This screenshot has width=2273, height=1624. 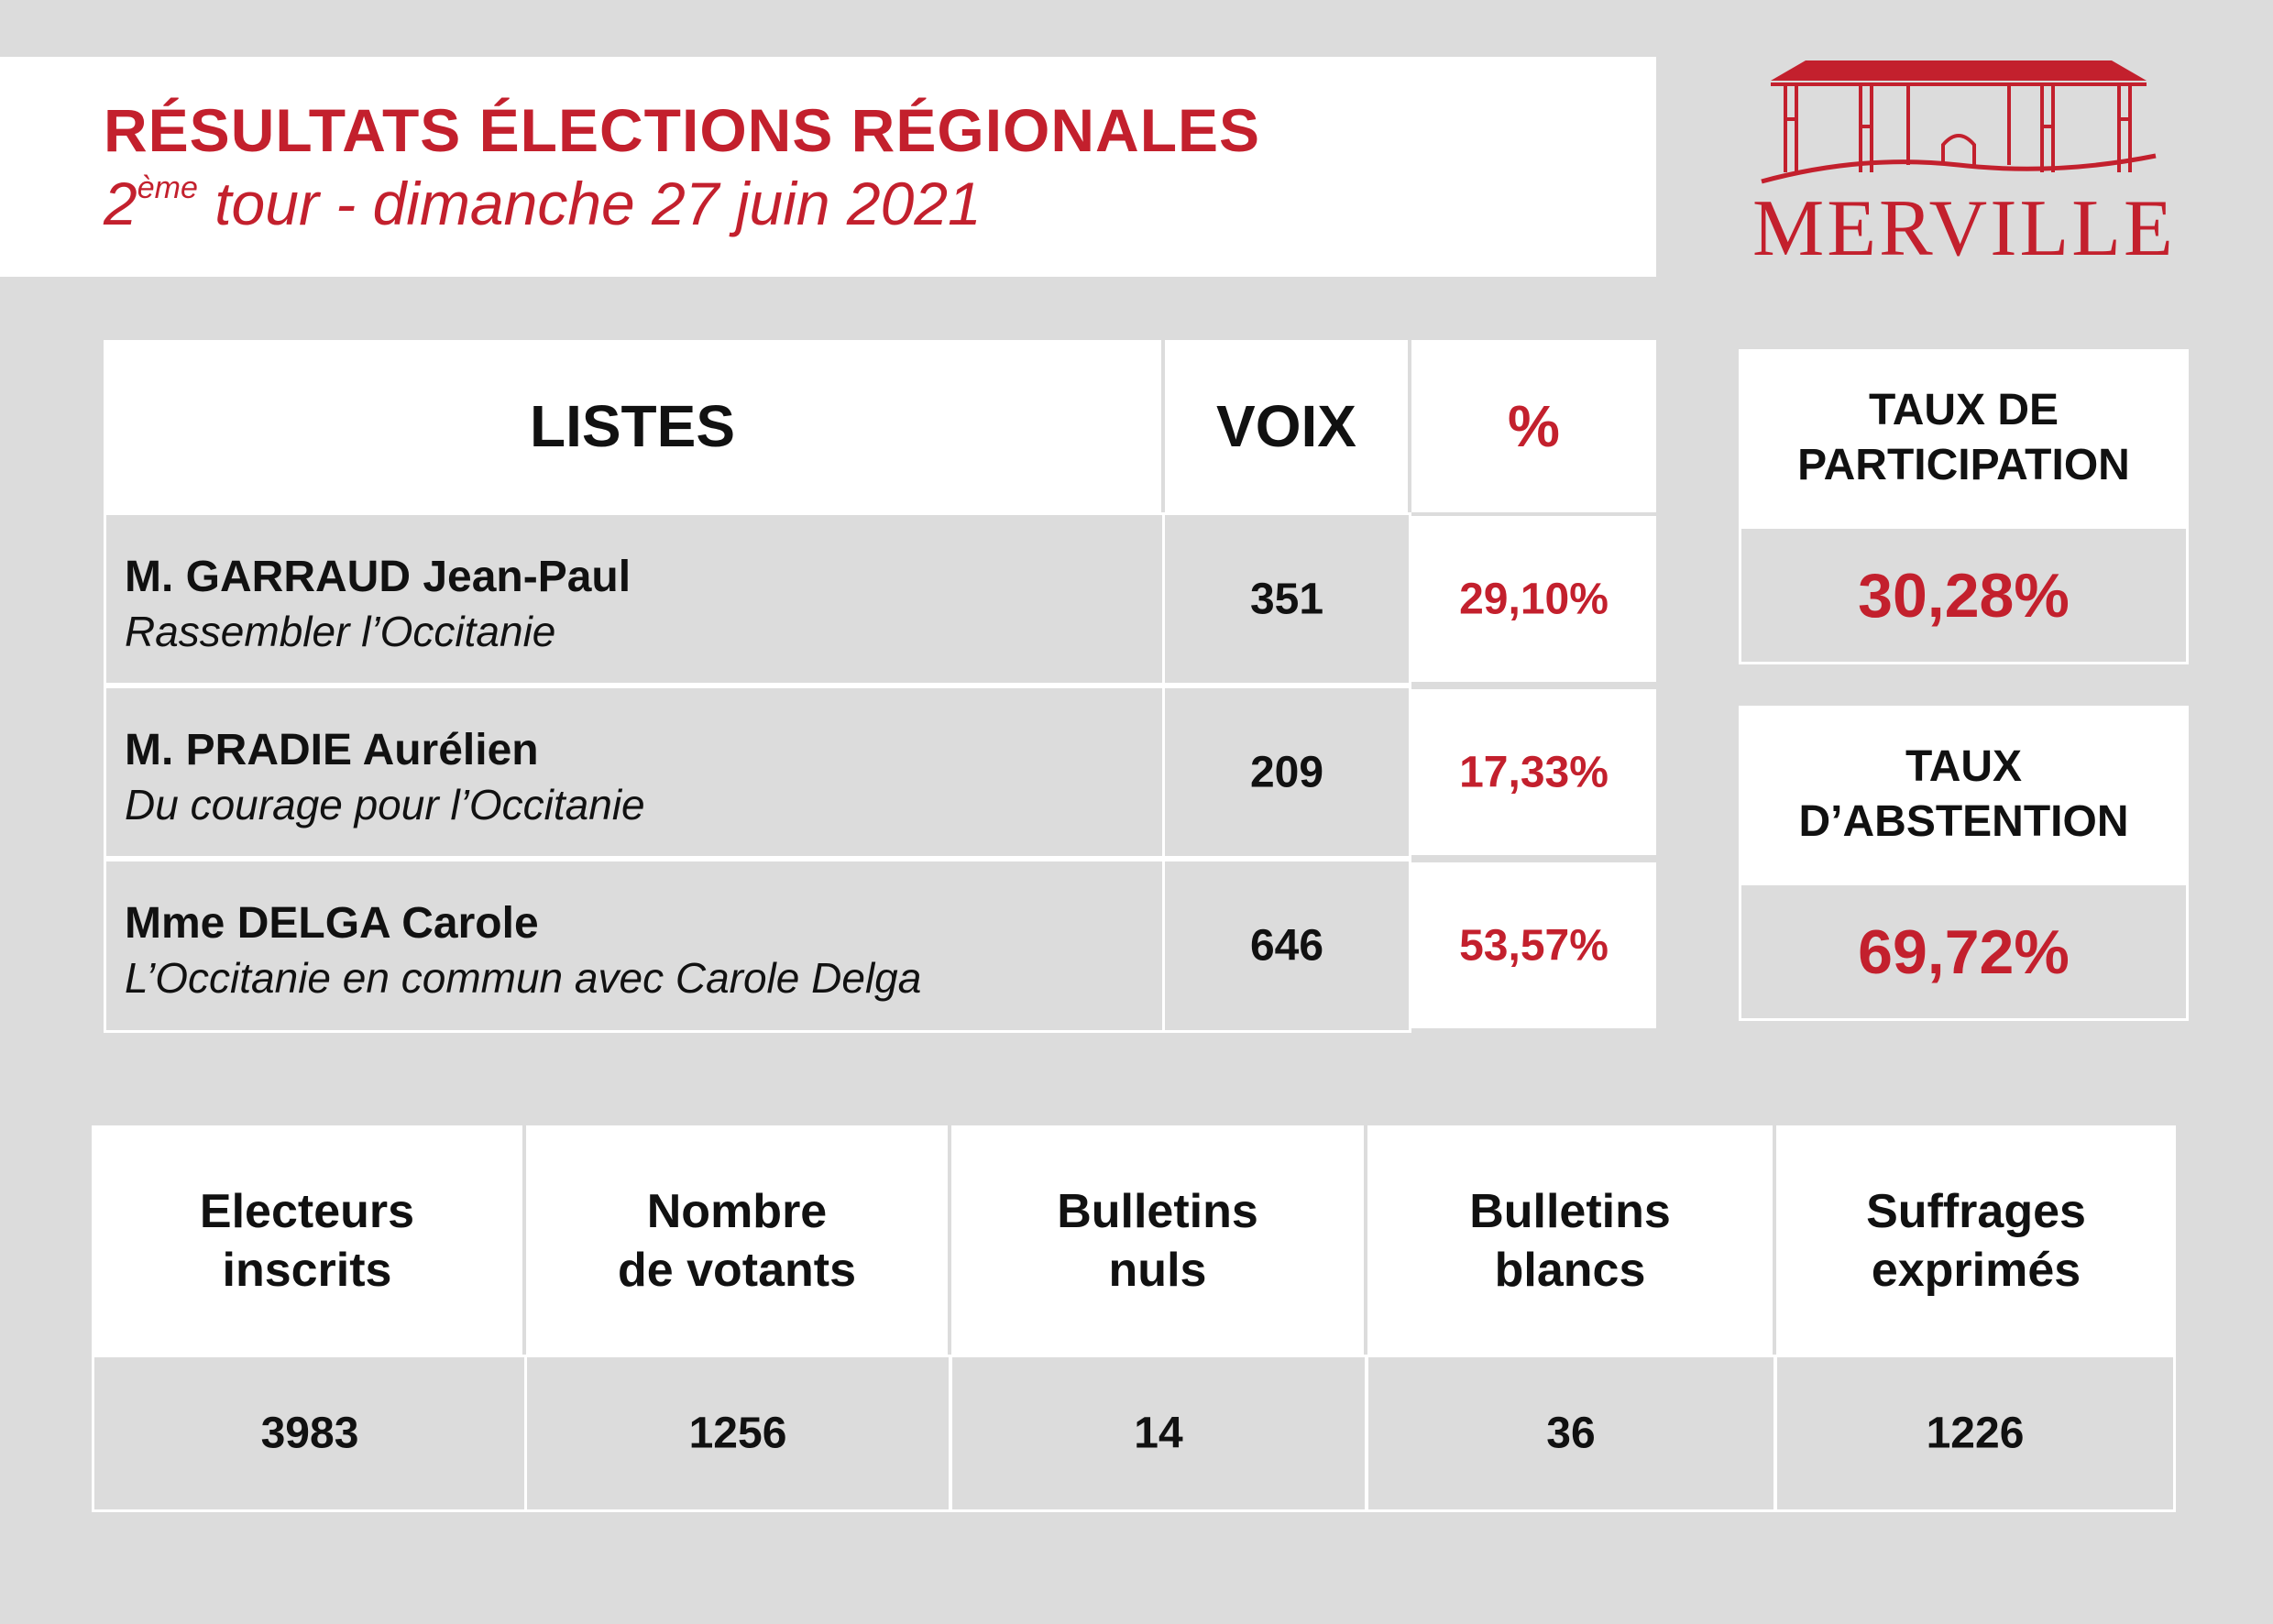 What do you see at coordinates (1533, 772) in the screenshot?
I see `table-row-percent: 17,33%` at bounding box center [1533, 772].